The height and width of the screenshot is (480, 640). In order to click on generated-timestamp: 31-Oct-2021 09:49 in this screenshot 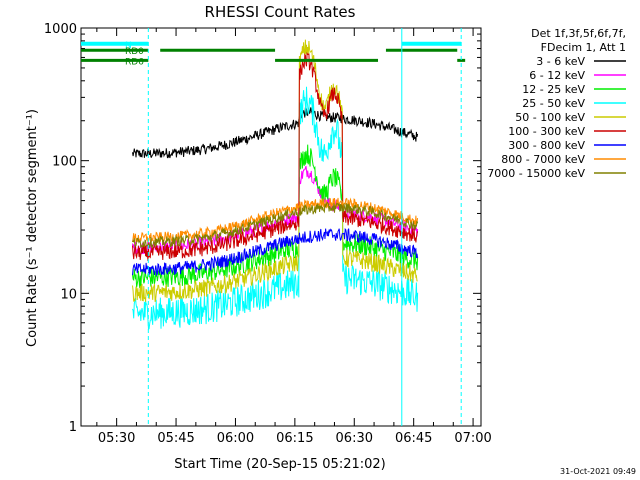, I will do `click(598, 471)`.